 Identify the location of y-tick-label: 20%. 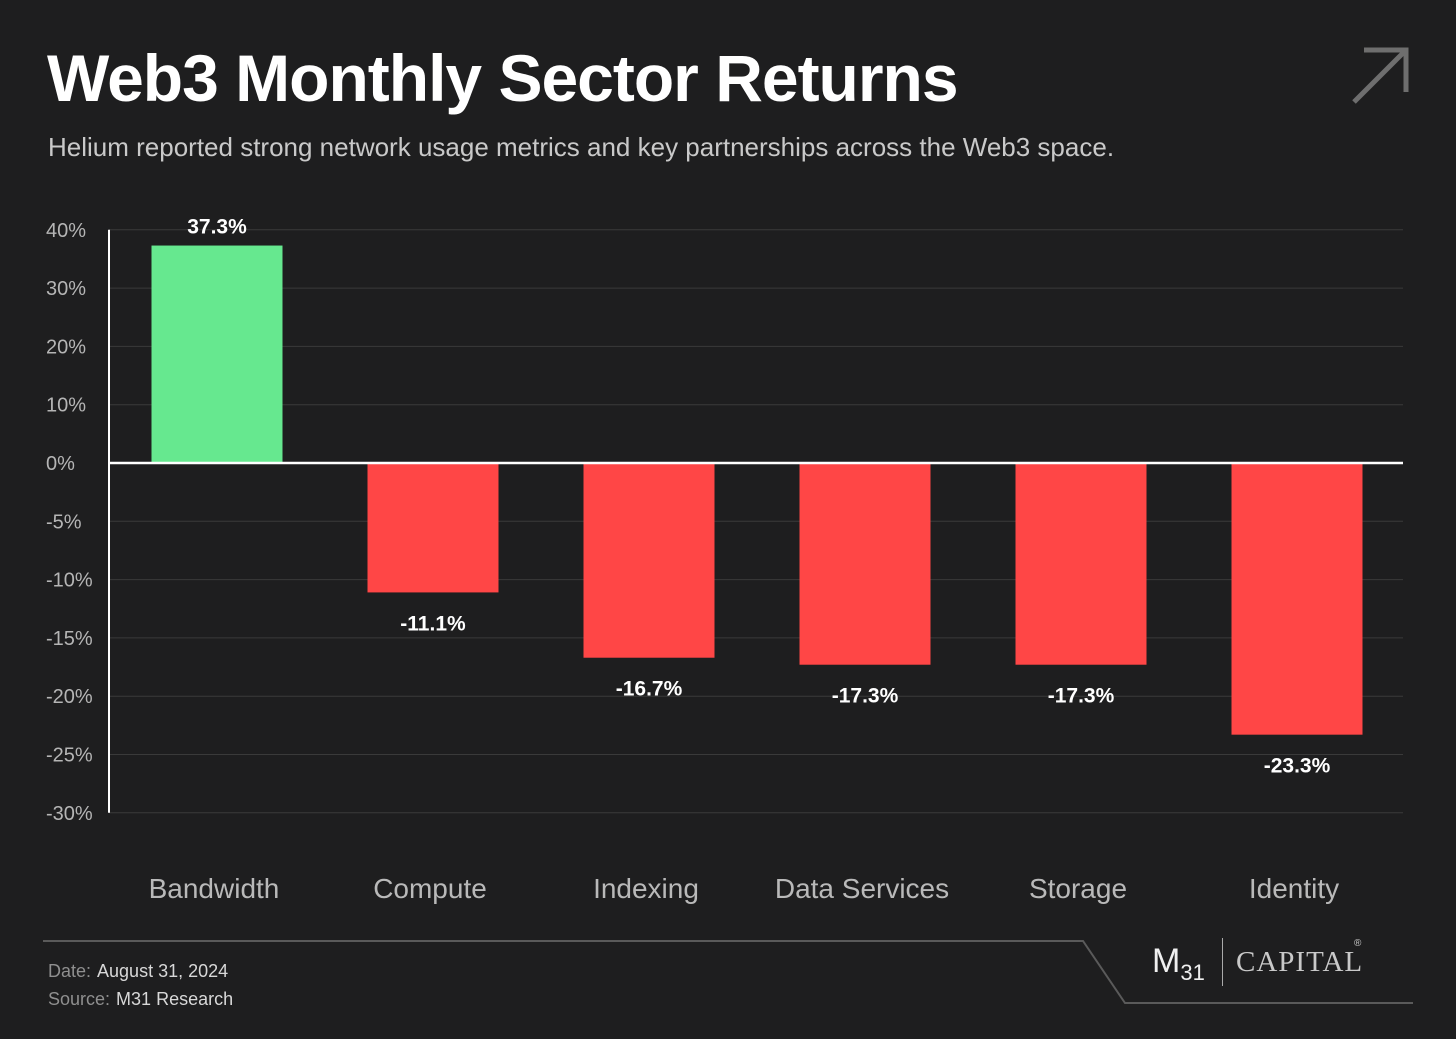
(66, 347).